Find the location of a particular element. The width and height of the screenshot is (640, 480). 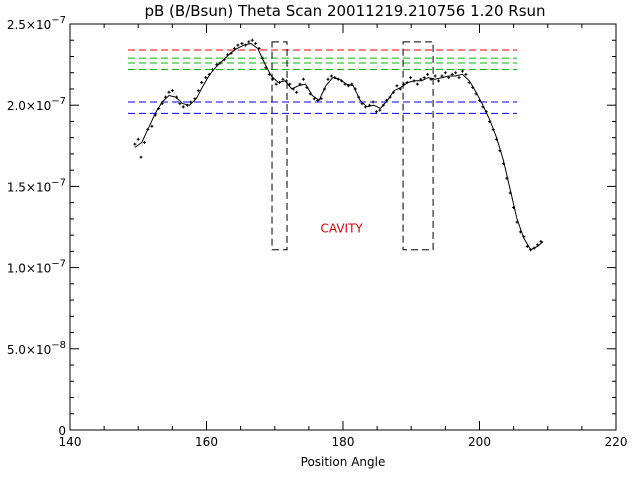

y-tick-label: 0 is located at coordinates (62, 431).